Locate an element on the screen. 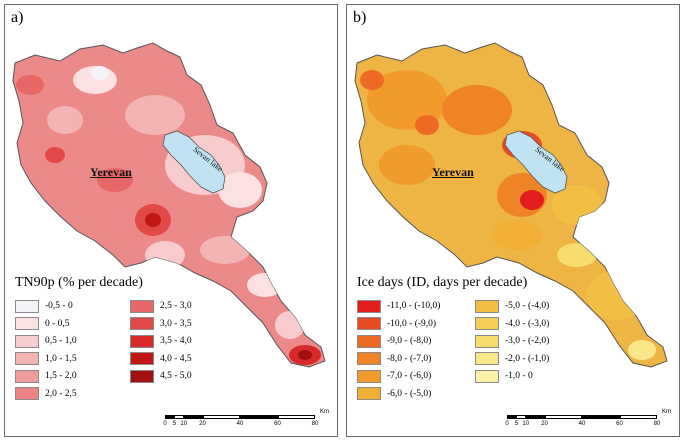 Image resolution: width=684 pixels, height=441 pixels. legend-item: 2,0 - 2,5 is located at coordinates (46, 394).